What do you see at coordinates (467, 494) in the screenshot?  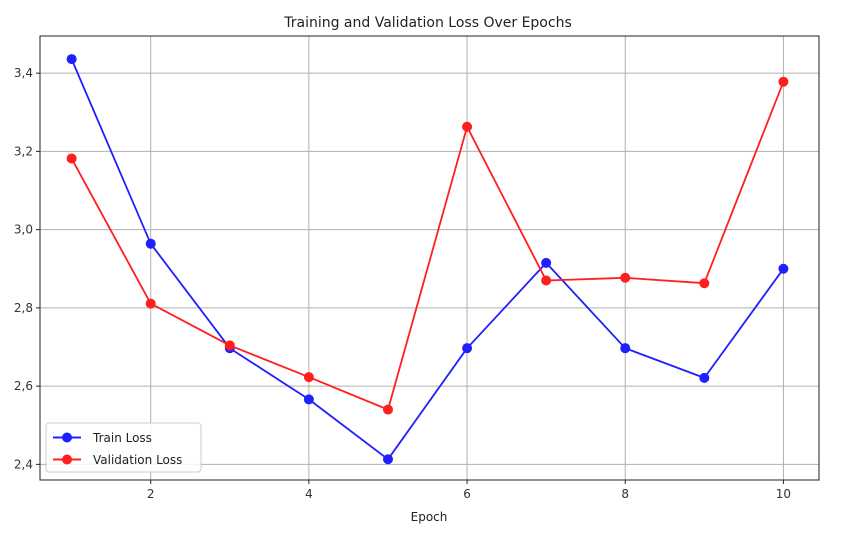 I see `x-tick-label: 6` at bounding box center [467, 494].